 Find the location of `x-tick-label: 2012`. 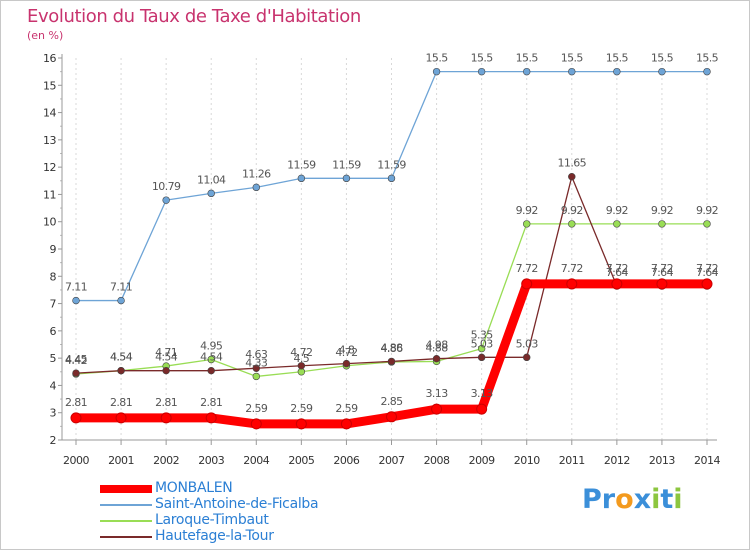

x-tick-label: 2012 is located at coordinates (617, 460).